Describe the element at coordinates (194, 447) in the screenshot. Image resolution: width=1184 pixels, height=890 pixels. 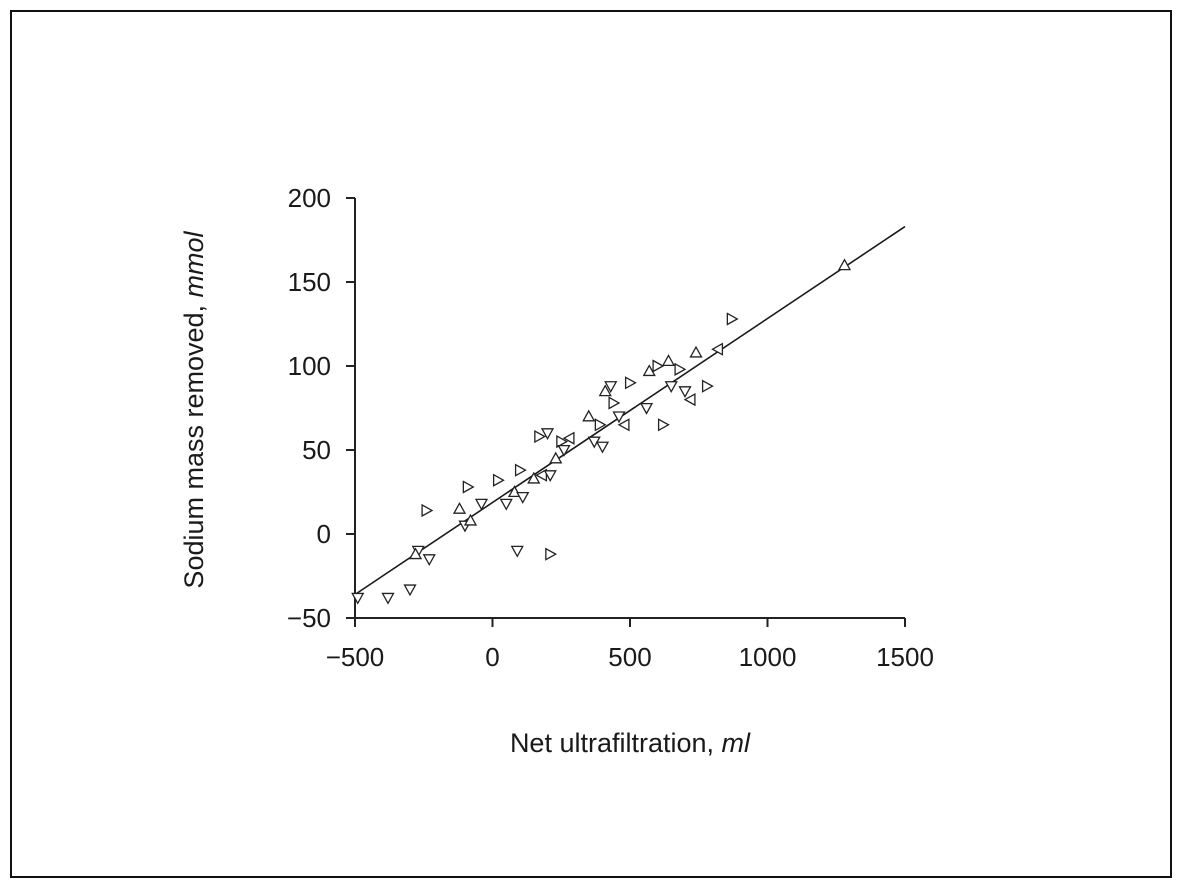
I see `y-axis-label-text: Sodium mass removed,` at that location.